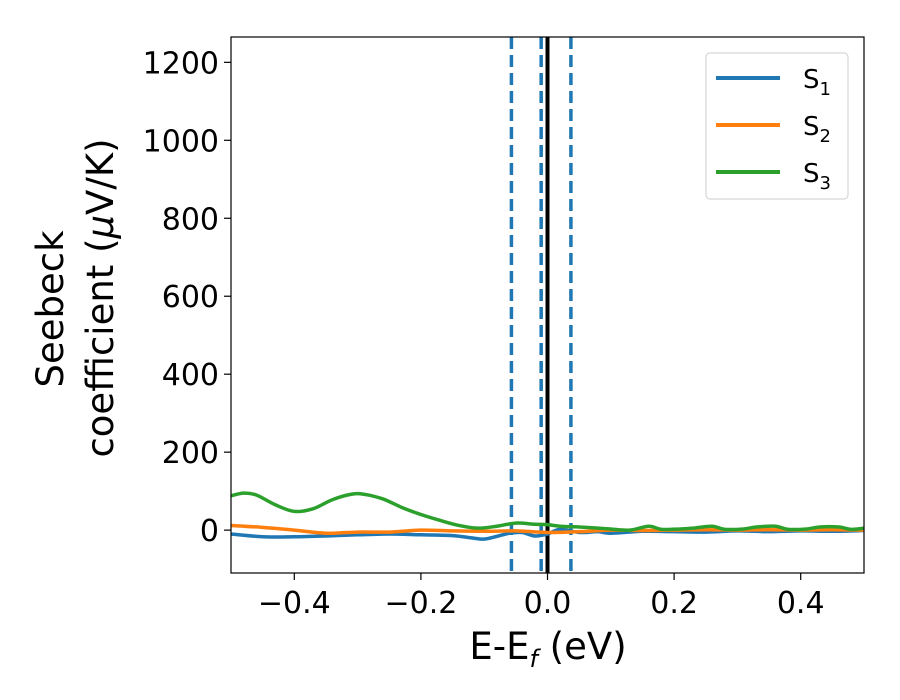 This screenshot has height=700, width=900. I want to click on series-lines, so click(547, 516).